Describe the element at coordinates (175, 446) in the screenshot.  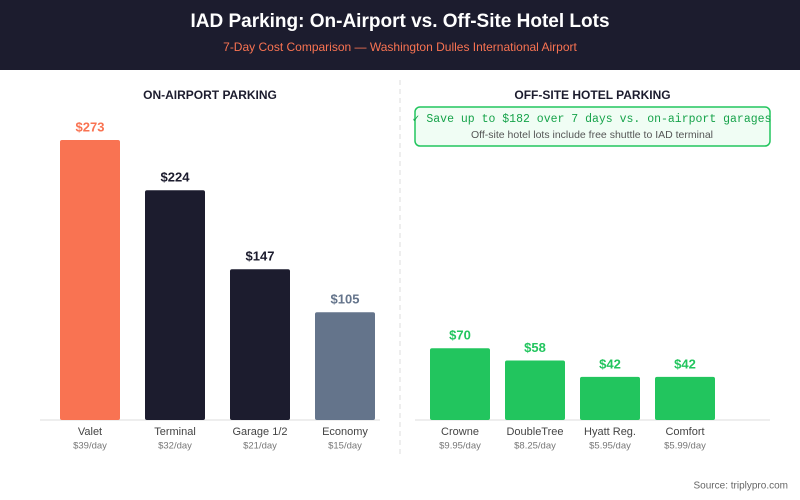
I see `category-note: $32/day` at that location.